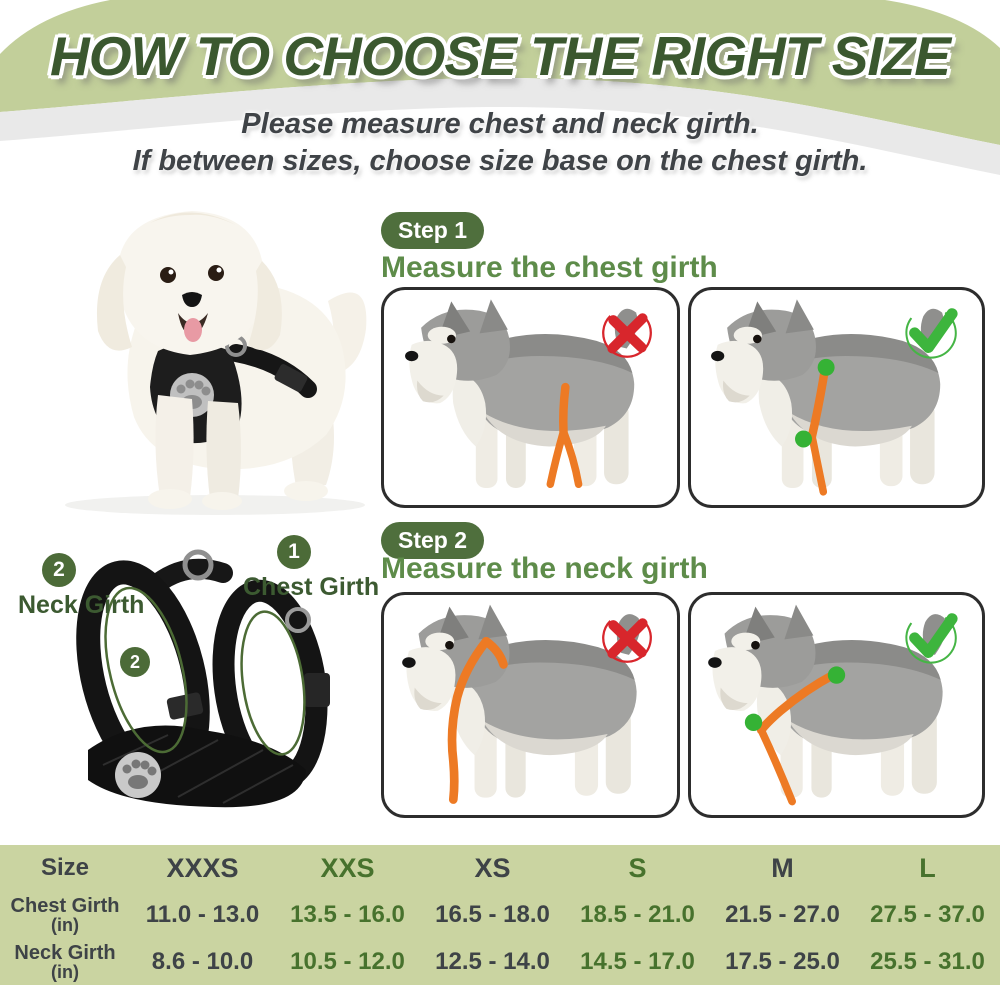 This screenshot has width=1000, height=989. Describe the element at coordinates (347, 914) in the screenshot. I see `chest-girth-value: 13.5 - 16.0` at that location.